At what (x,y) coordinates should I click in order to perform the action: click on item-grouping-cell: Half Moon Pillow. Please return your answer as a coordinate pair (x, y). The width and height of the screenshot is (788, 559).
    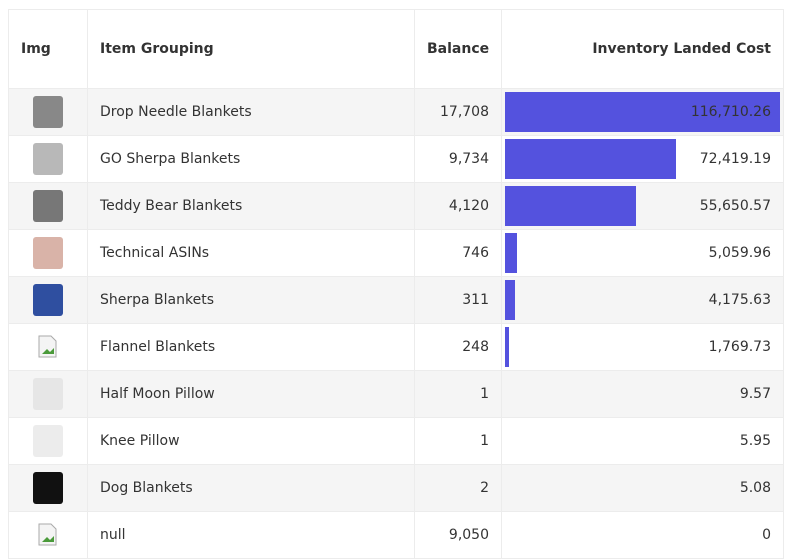
    Looking at the image, I should click on (251, 394).